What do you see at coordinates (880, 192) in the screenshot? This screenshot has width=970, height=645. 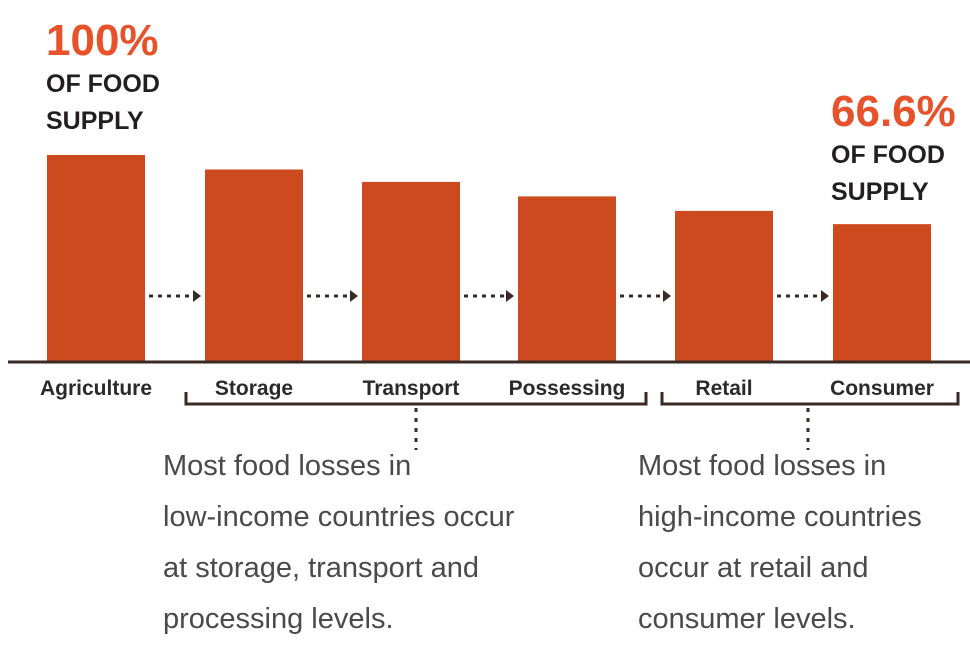 I see `annotation-end-line-2: SUPPLY` at bounding box center [880, 192].